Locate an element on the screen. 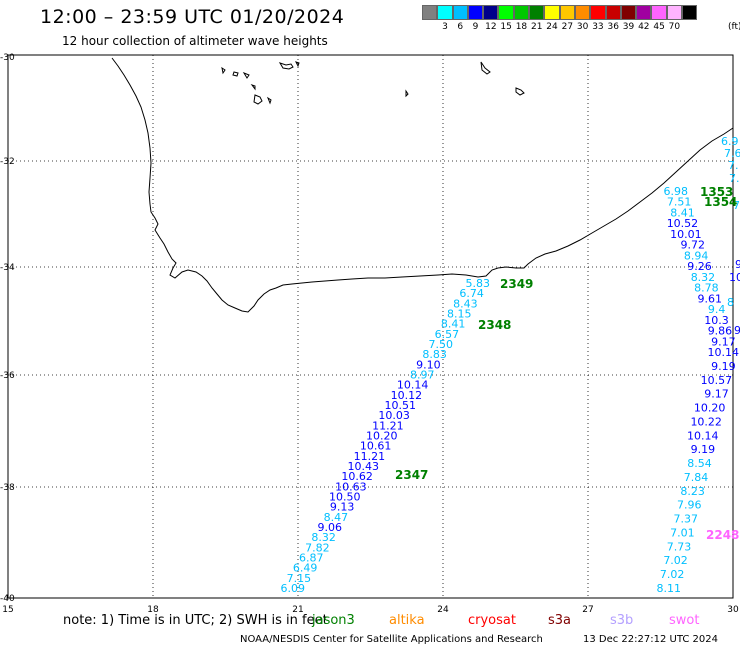  wave-height-value: 7.82 is located at coordinates (317, 547).